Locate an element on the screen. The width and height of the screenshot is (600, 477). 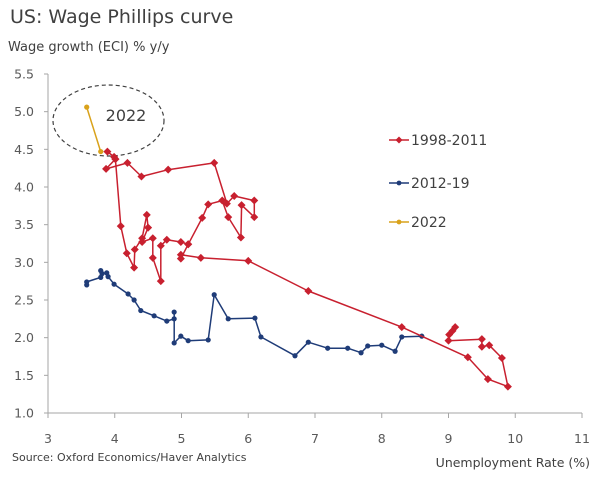
legend-label: 2022 is located at coordinates (429, 223).